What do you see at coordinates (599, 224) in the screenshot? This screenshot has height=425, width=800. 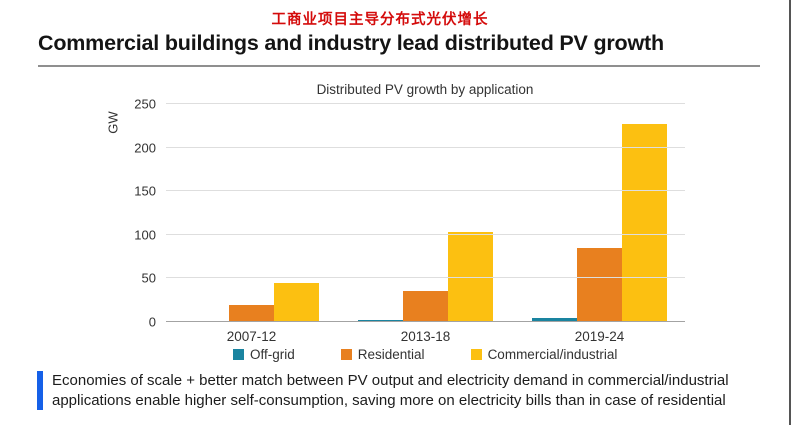 I see `bar-group-2019-24: 2019-24` at bounding box center [599, 224].